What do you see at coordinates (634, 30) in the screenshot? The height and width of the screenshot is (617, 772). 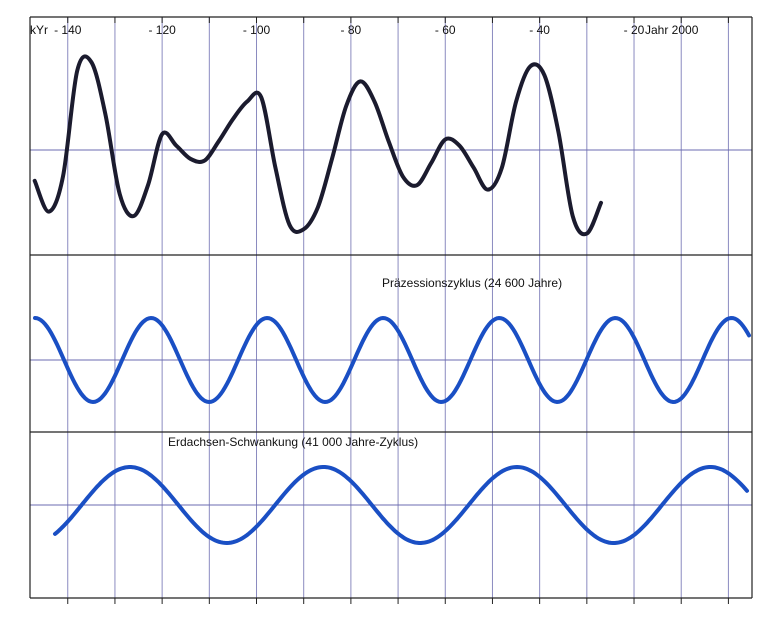 I see `x-tick-label: - 20` at bounding box center [634, 30].